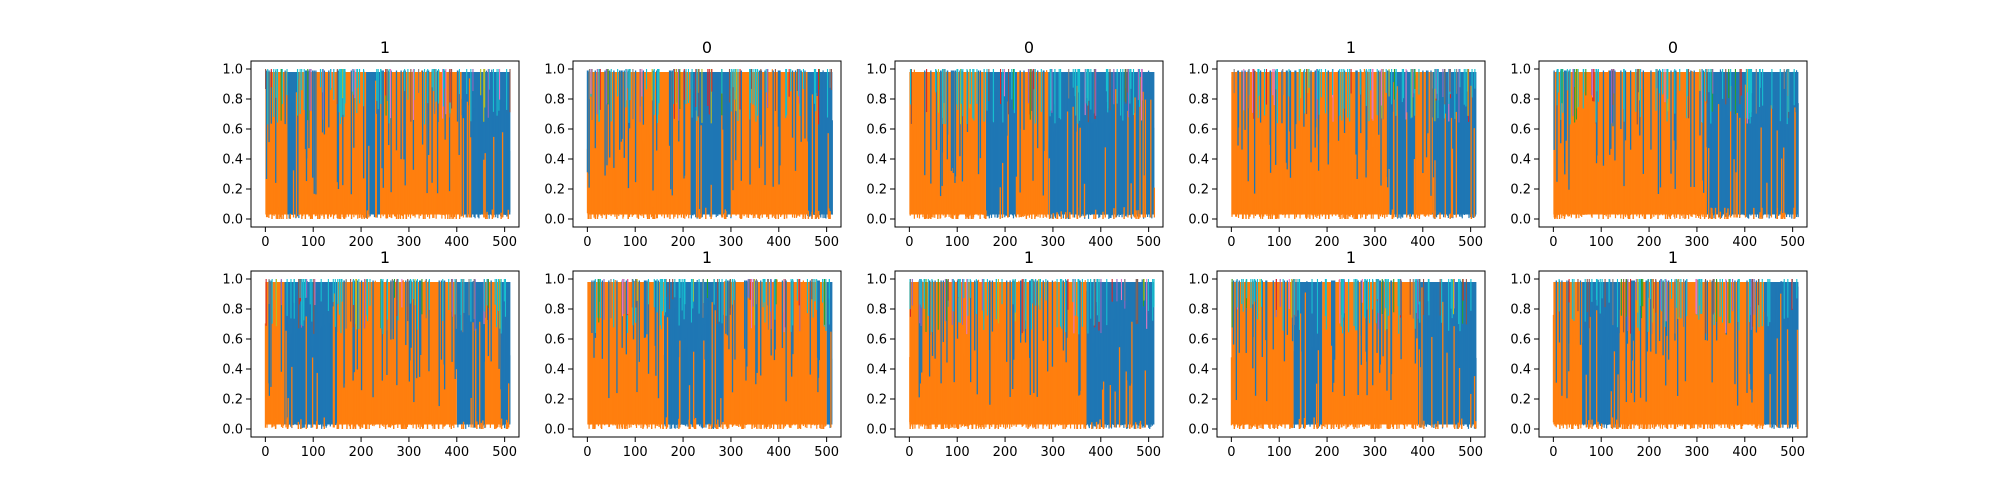 This screenshot has height=500, width=2000. I want to click on subplot-1: 1 0 100 200 300 400 500 0.0 0.2 0.4 0.6 0.8 1.0, so click(371, 144).